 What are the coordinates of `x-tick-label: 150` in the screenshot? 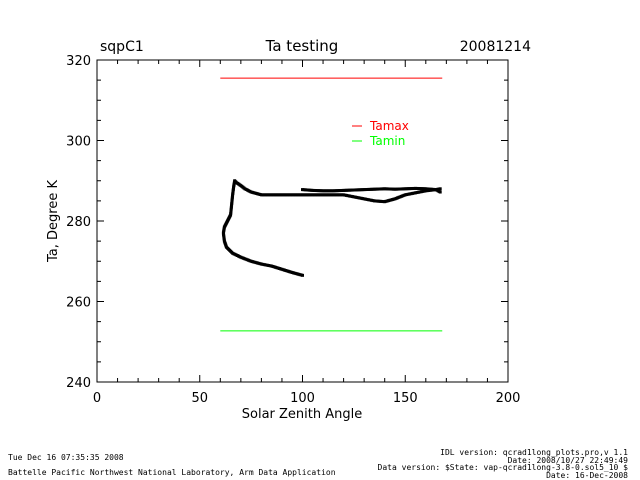 It's located at (405, 398).